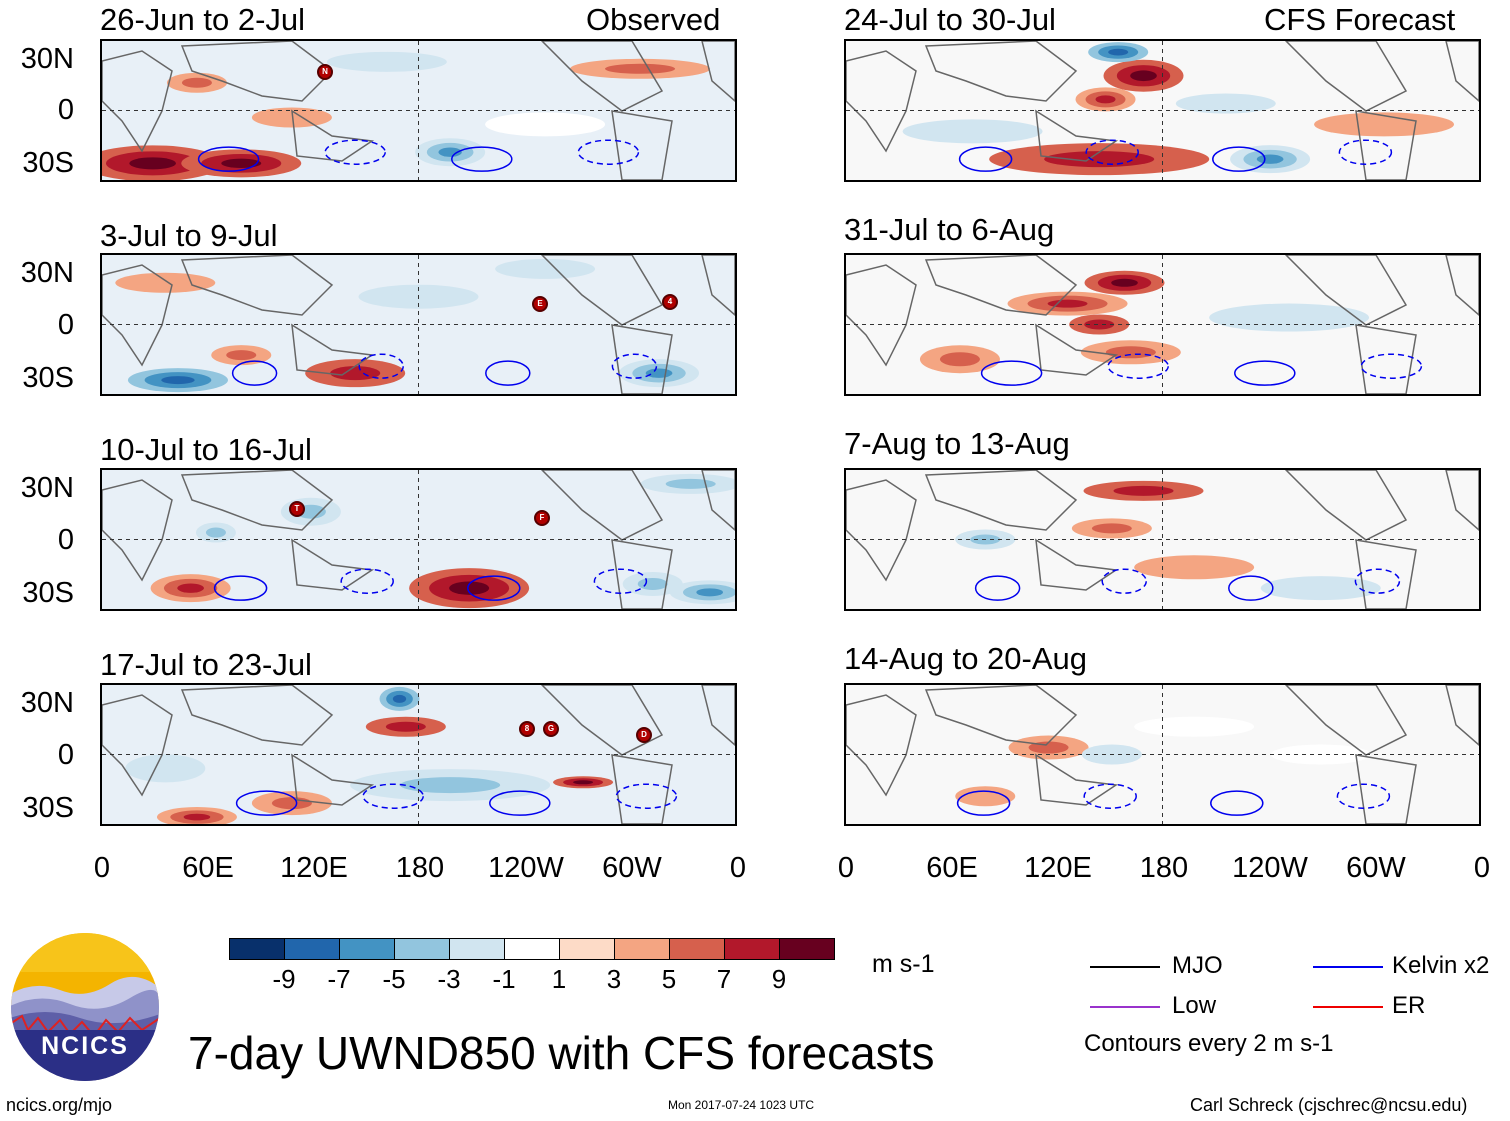 This screenshot has height=1121, width=1510. What do you see at coordinates (59, 1105) in the screenshot?
I see `footer-url: ncics.org/mjo` at bounding box center [59, 1105].